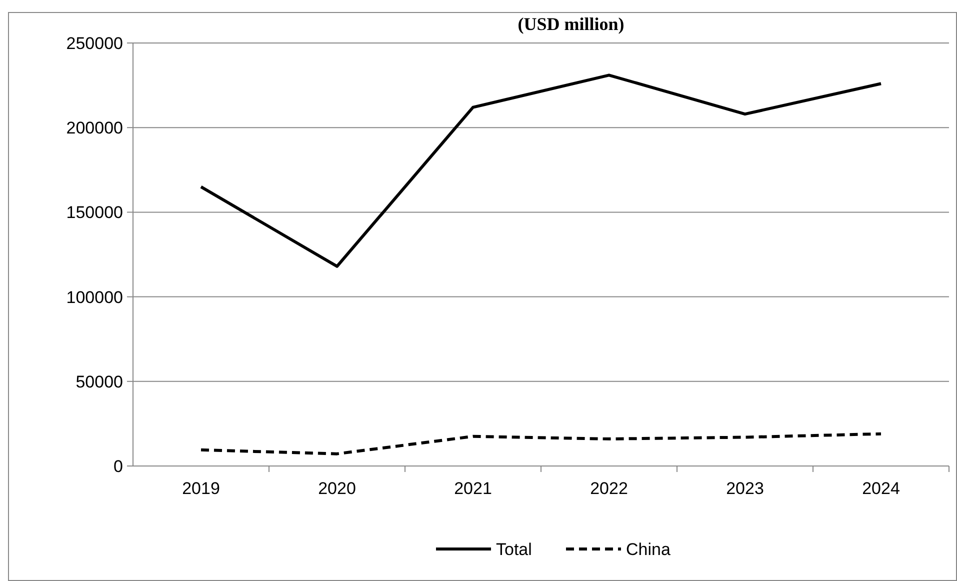  I want to click on y-tick-label: 150000, so click(94, 212).